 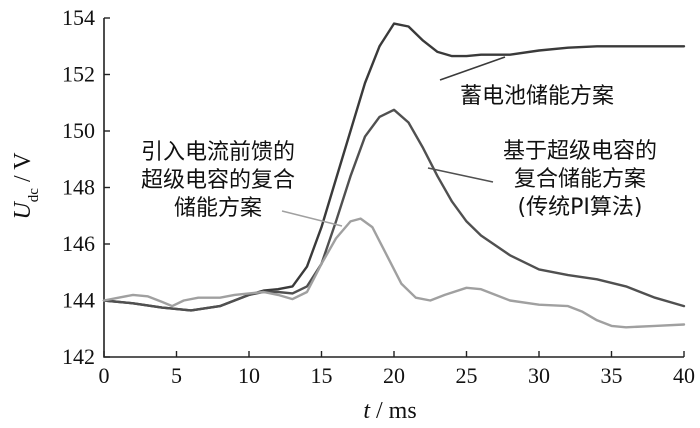 I want to click on x-tick-label: 20, so click(x=394, y=375).